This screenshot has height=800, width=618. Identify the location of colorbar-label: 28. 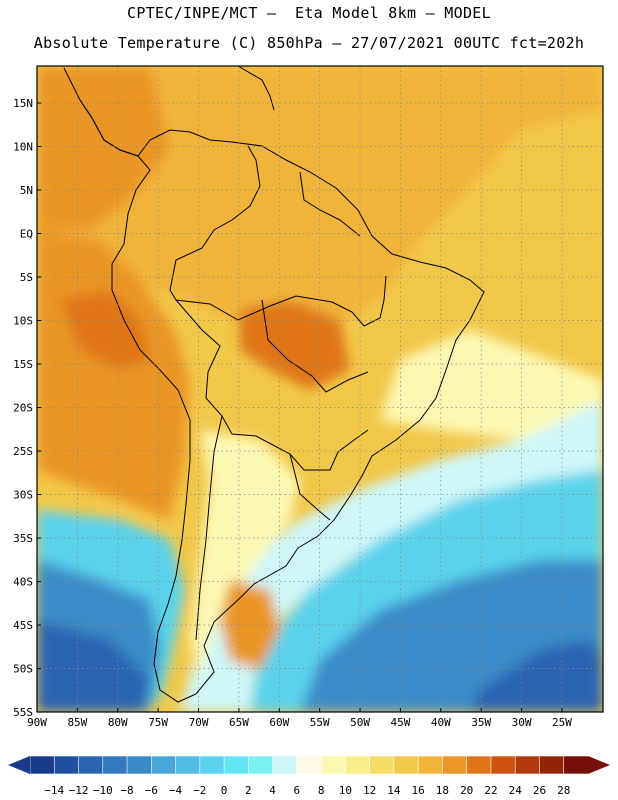
(563, 790).